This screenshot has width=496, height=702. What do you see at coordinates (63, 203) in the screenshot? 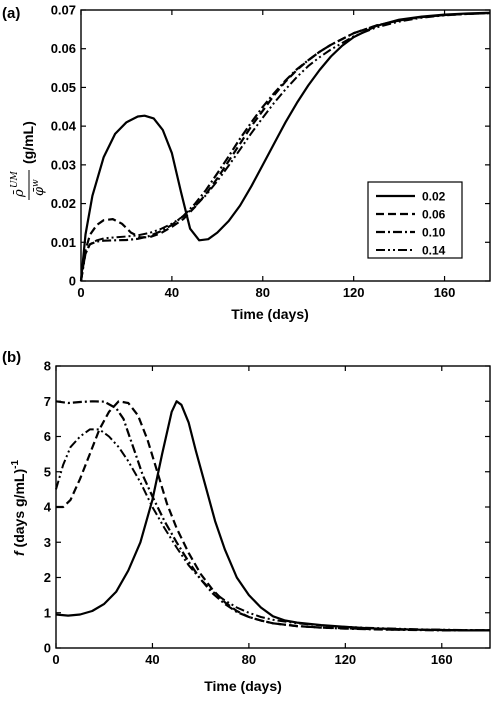
I see `y-tick-label: 0.02` at bounding box center [63, 203].